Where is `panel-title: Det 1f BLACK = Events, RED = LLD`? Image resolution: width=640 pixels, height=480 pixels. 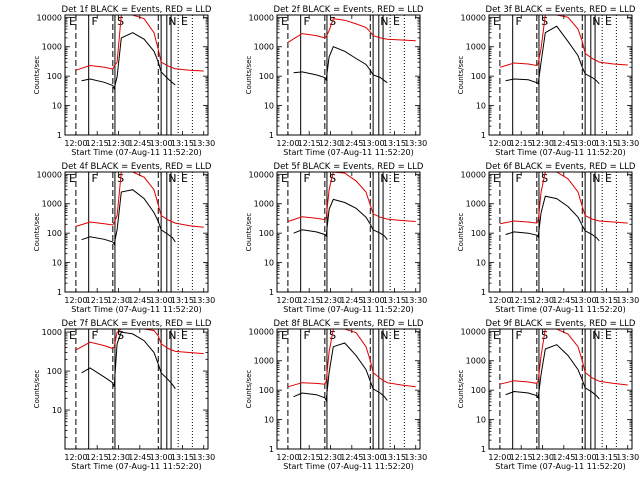
panel-title: Det 1f BLACK = Events, RED = LLD is located at coordinates (137, 10).